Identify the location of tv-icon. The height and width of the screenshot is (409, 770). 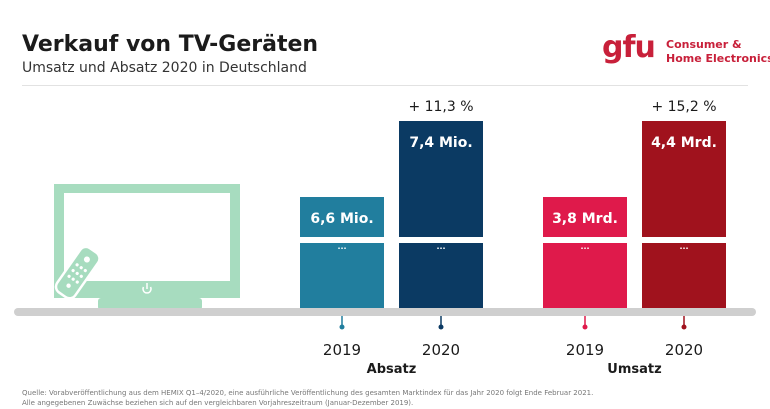
(147, 247).